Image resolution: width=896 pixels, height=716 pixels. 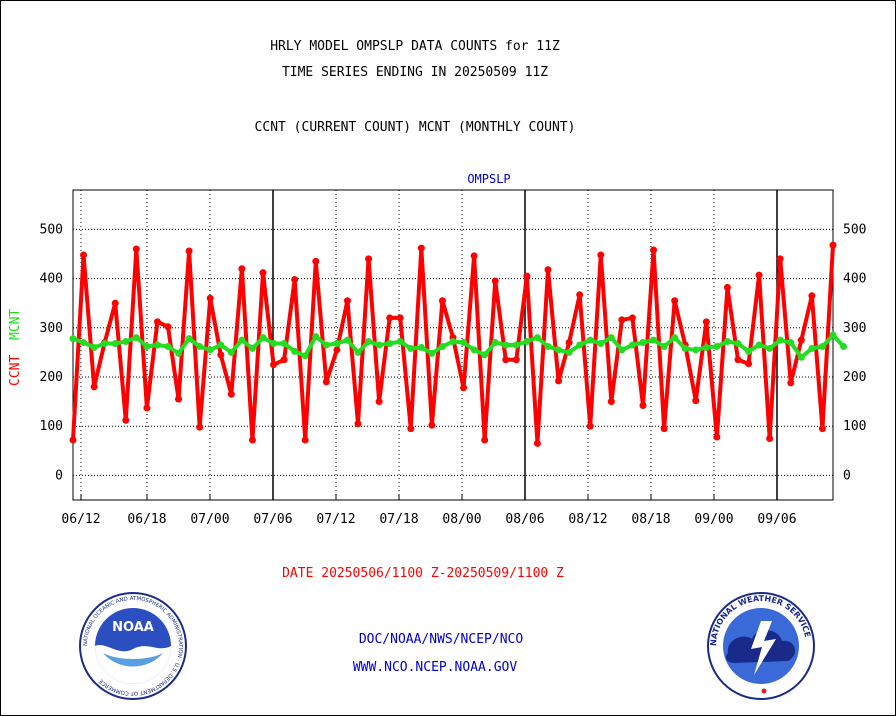 What do you see at coordinates (854, 377) in the screenshot?
I see `y-tick-label-right: 200` at bounding box center [854, 377].